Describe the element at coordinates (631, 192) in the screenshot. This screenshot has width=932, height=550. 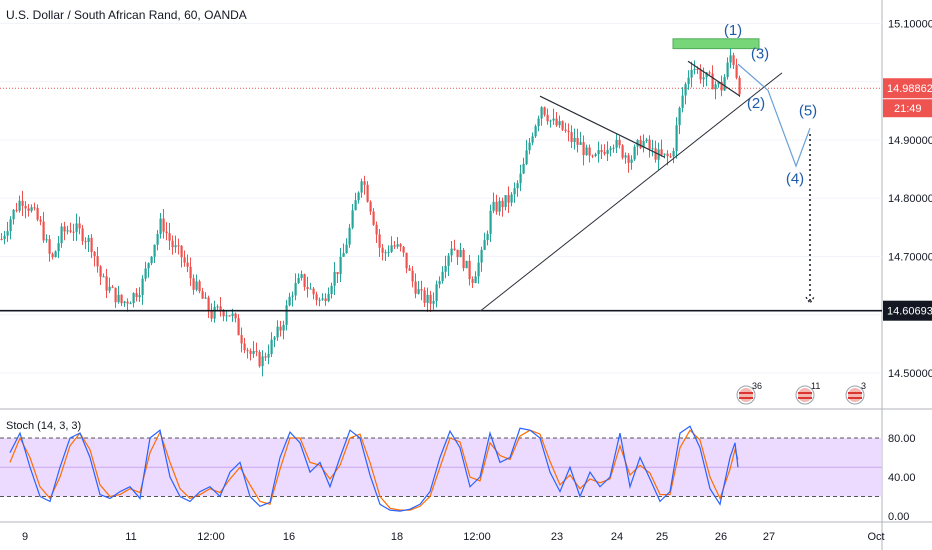
I see `ascending-trendline` at that location.